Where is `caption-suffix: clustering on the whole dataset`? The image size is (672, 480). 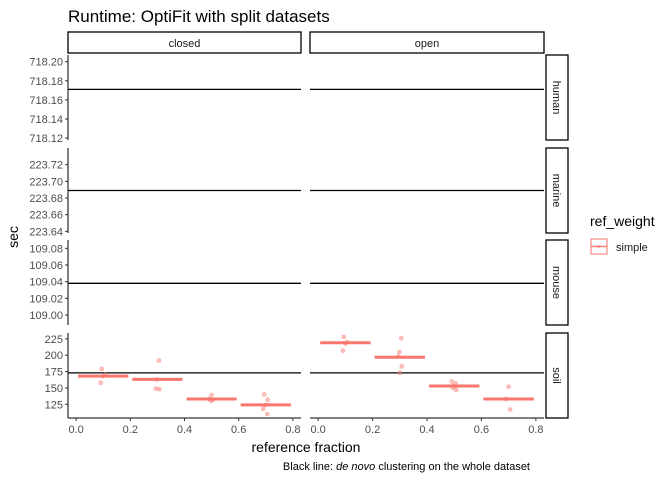
caption-suffix: clustering on the whole dataset is located at coordinates (452, 467).